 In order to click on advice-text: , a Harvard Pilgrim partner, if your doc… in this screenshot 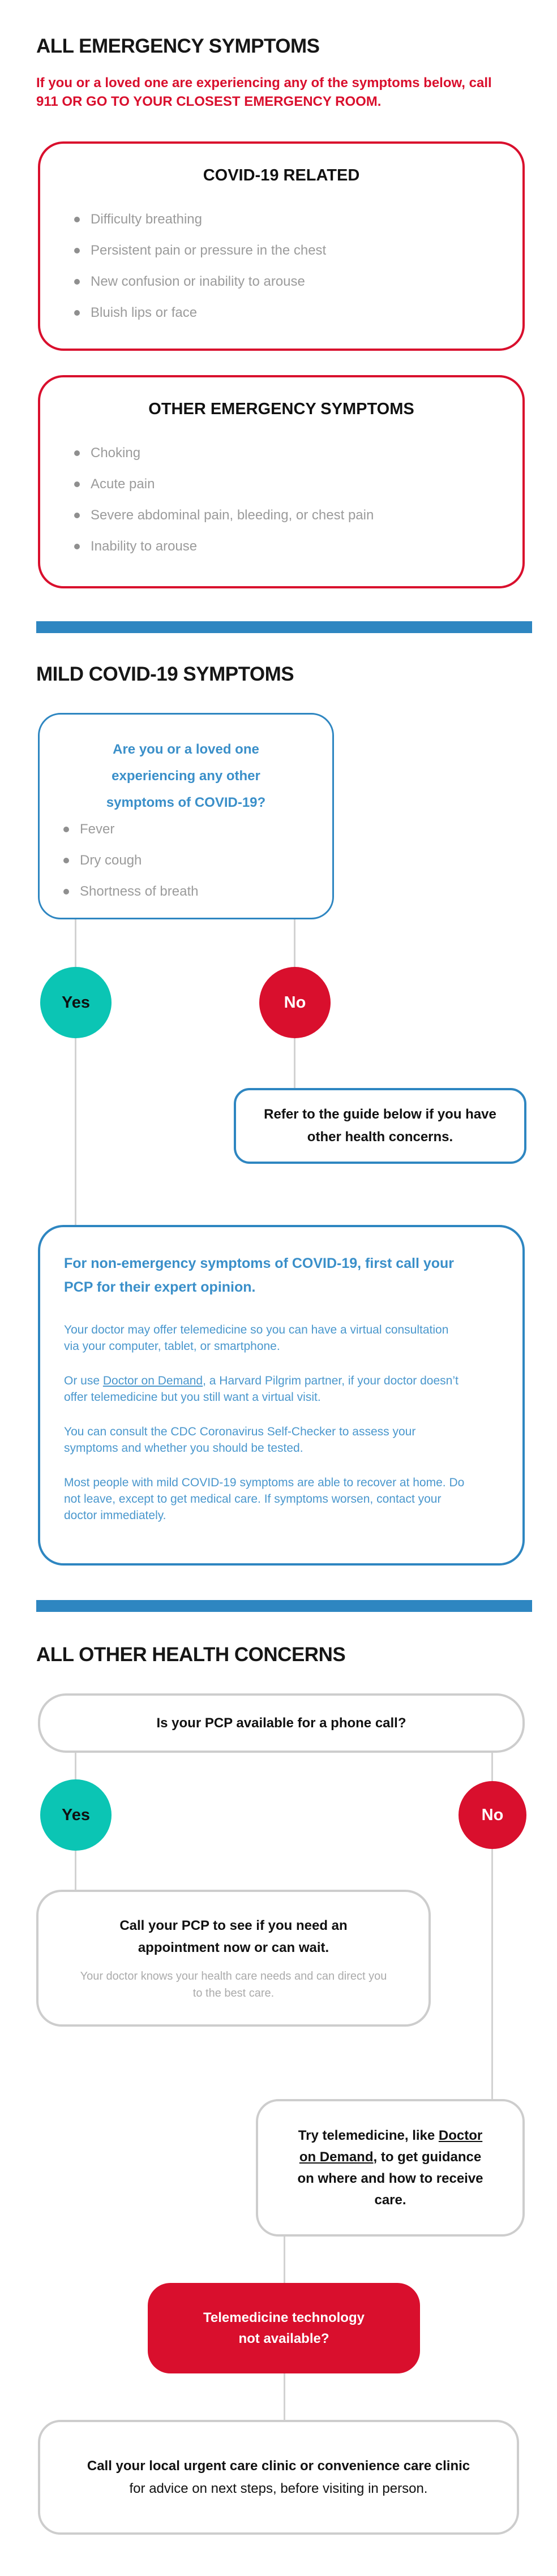, I will do `click(261, 1389)`.